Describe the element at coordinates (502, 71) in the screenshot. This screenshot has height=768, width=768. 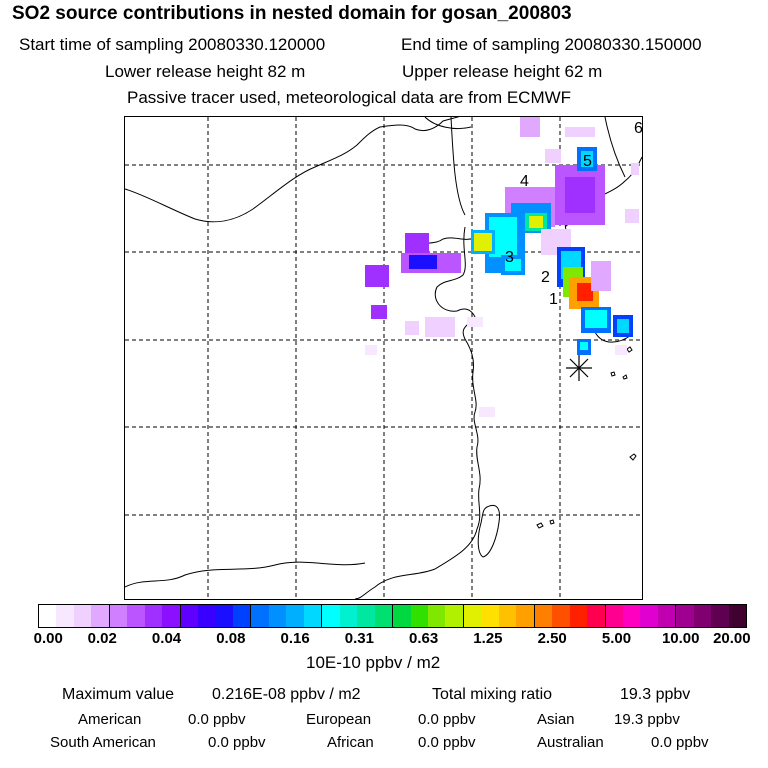
I see `upper-release-height: Upper release height 62 m` at that location.